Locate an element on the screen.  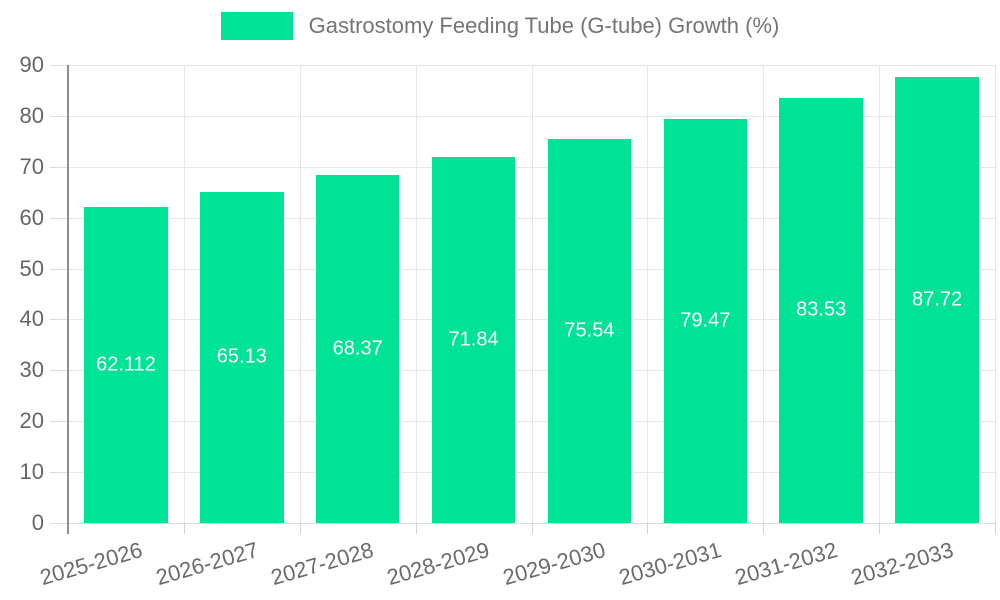
bar-value-label: 79.47 is located at coordinates (705, 320).